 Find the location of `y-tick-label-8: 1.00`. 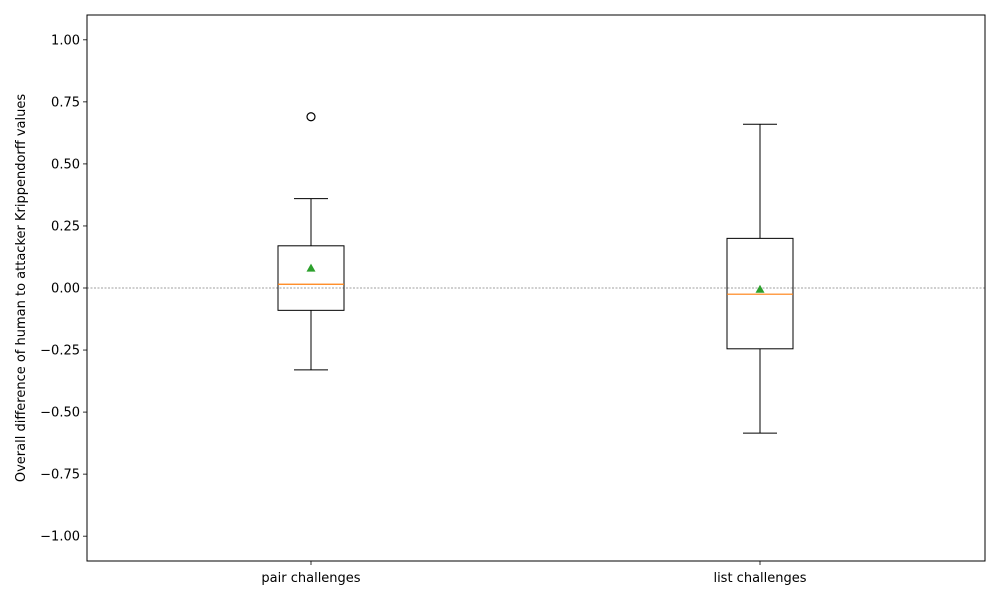

y-tick-label-8: 1.00 is located at coordinates (65, 40).